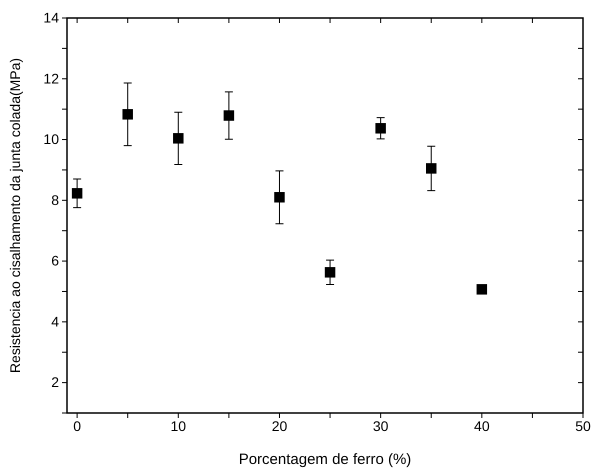  I want to click on x-tick-label: 10, so click(178, 426).